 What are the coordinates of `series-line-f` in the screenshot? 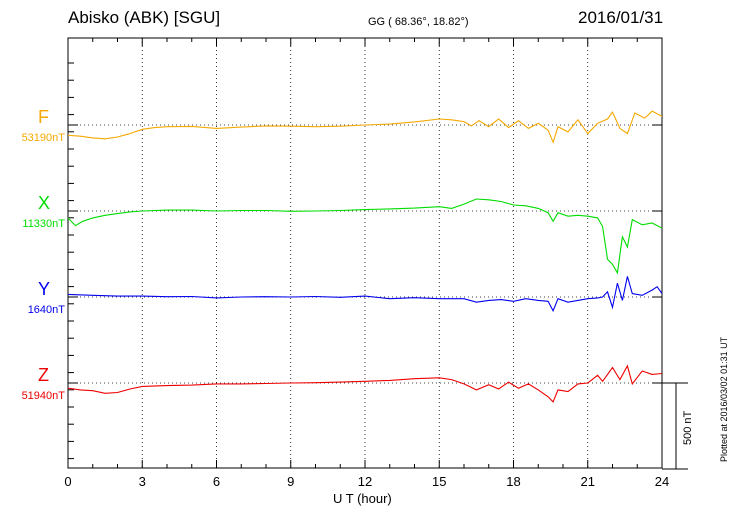 It's located at (365, 127).